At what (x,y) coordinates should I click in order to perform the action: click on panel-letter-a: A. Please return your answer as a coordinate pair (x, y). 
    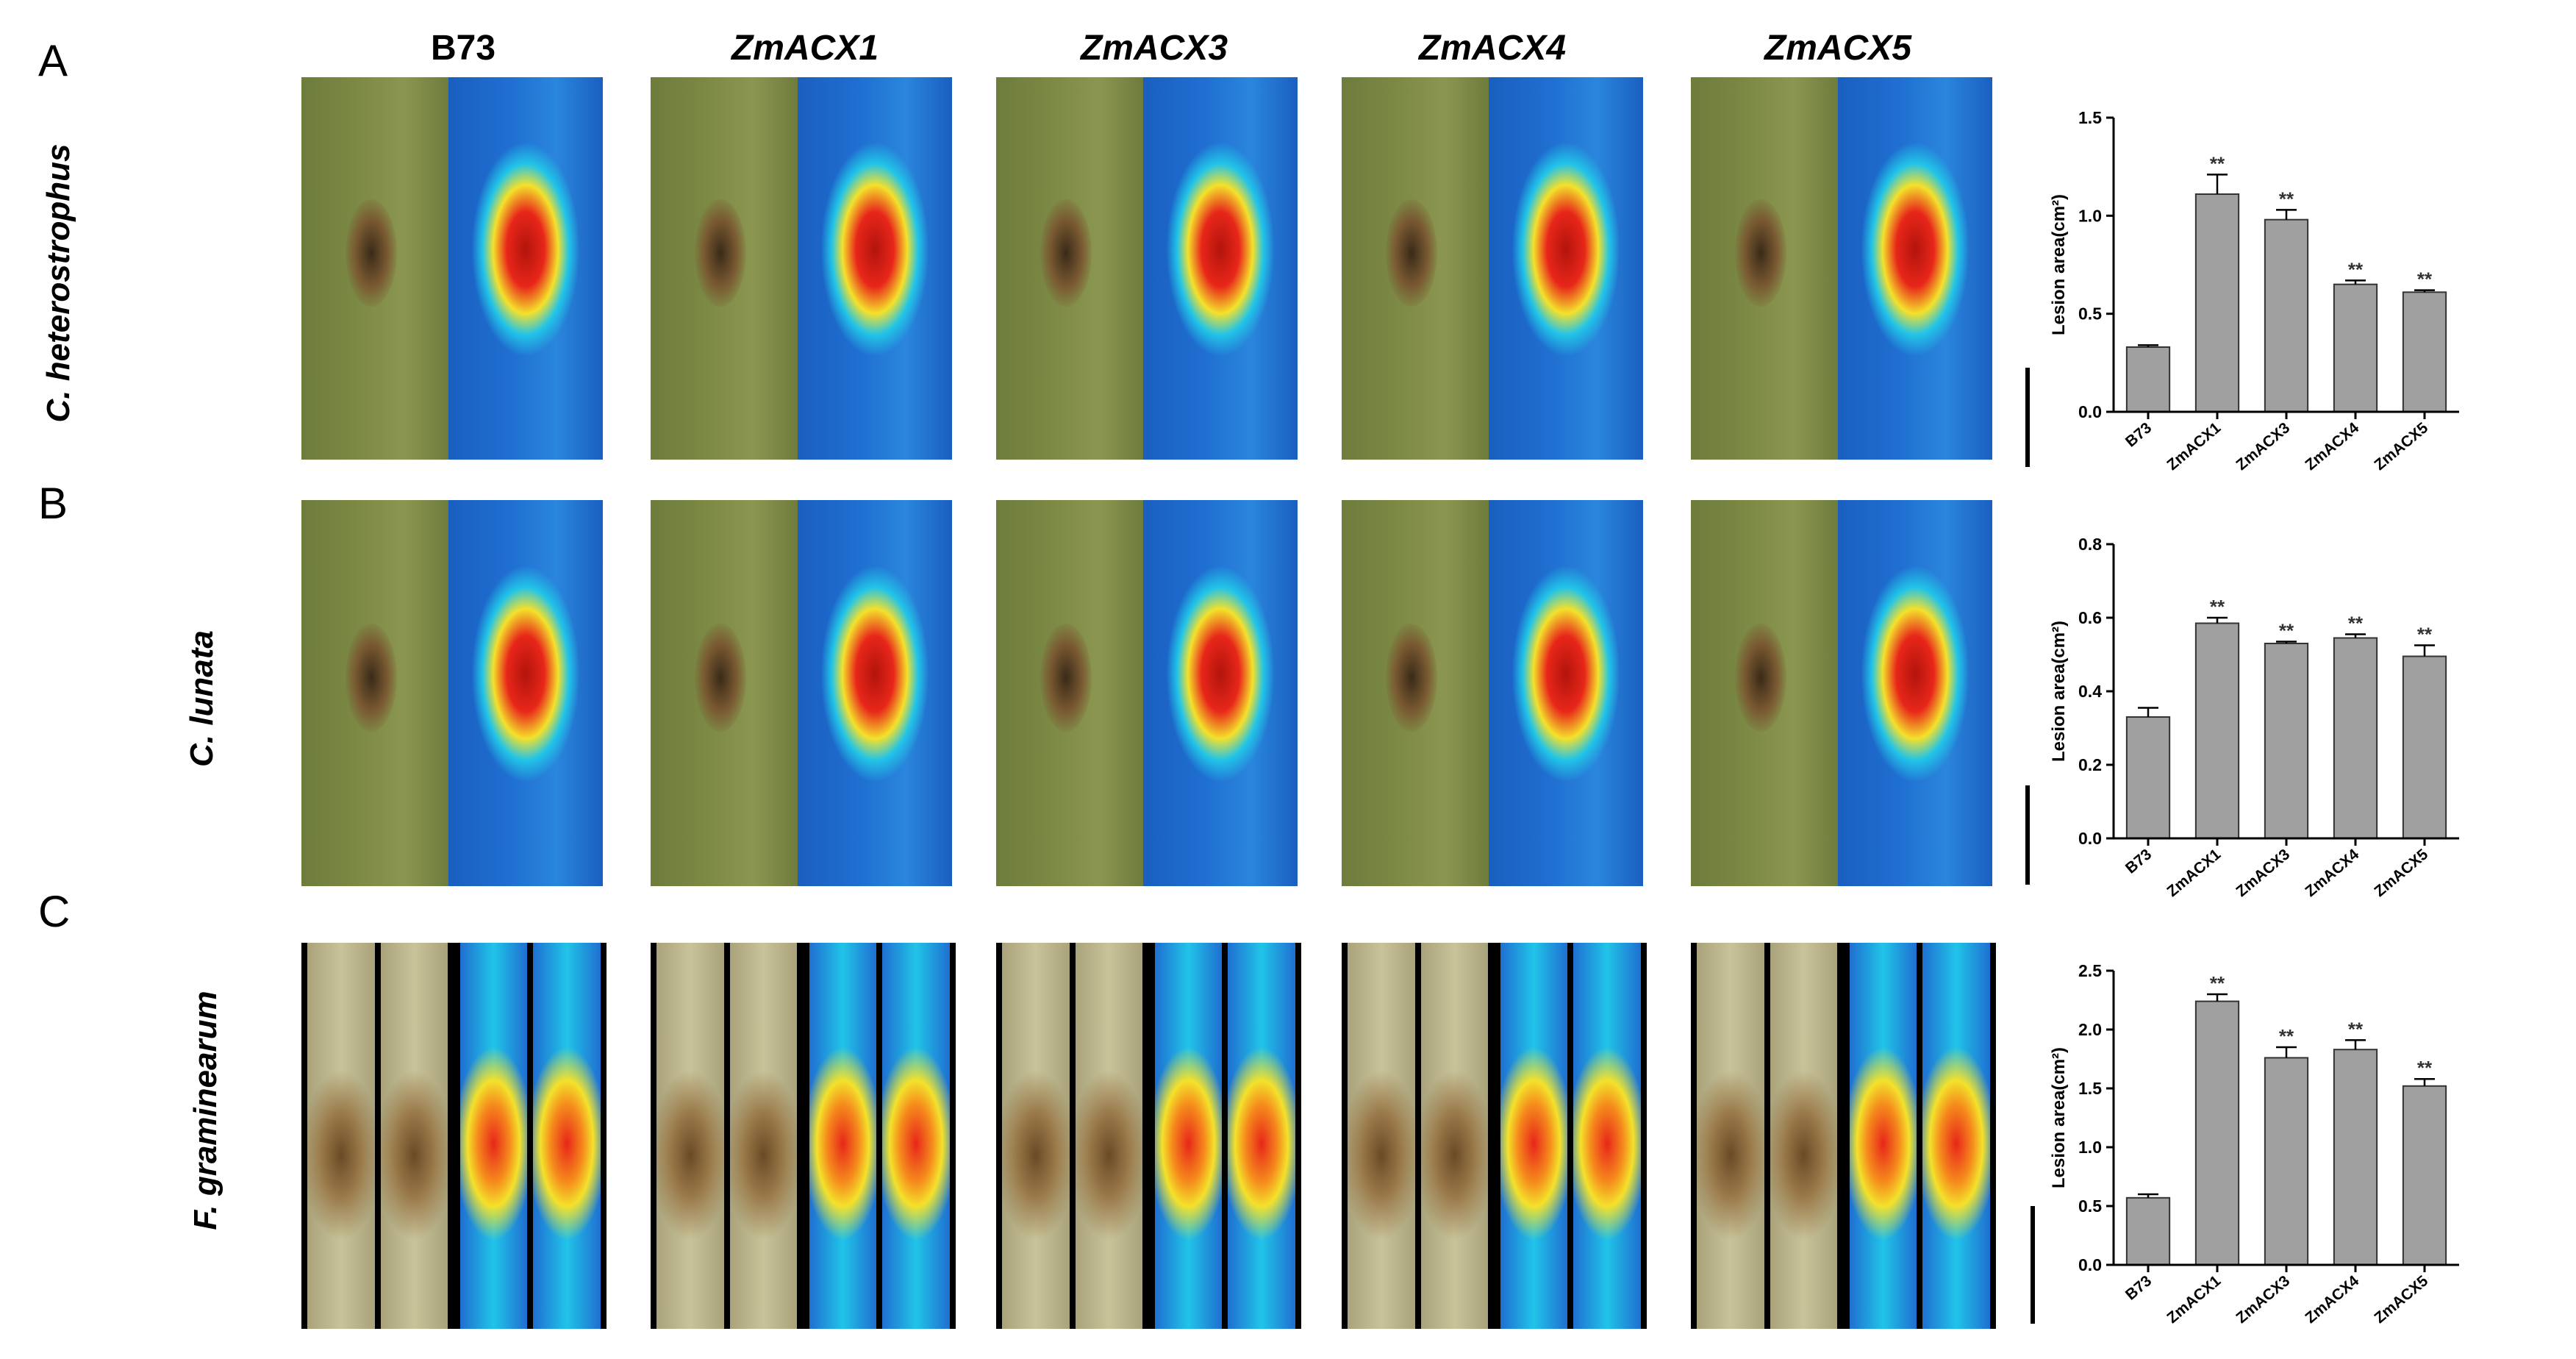
    Looking at the image, I should click on (53, 60).